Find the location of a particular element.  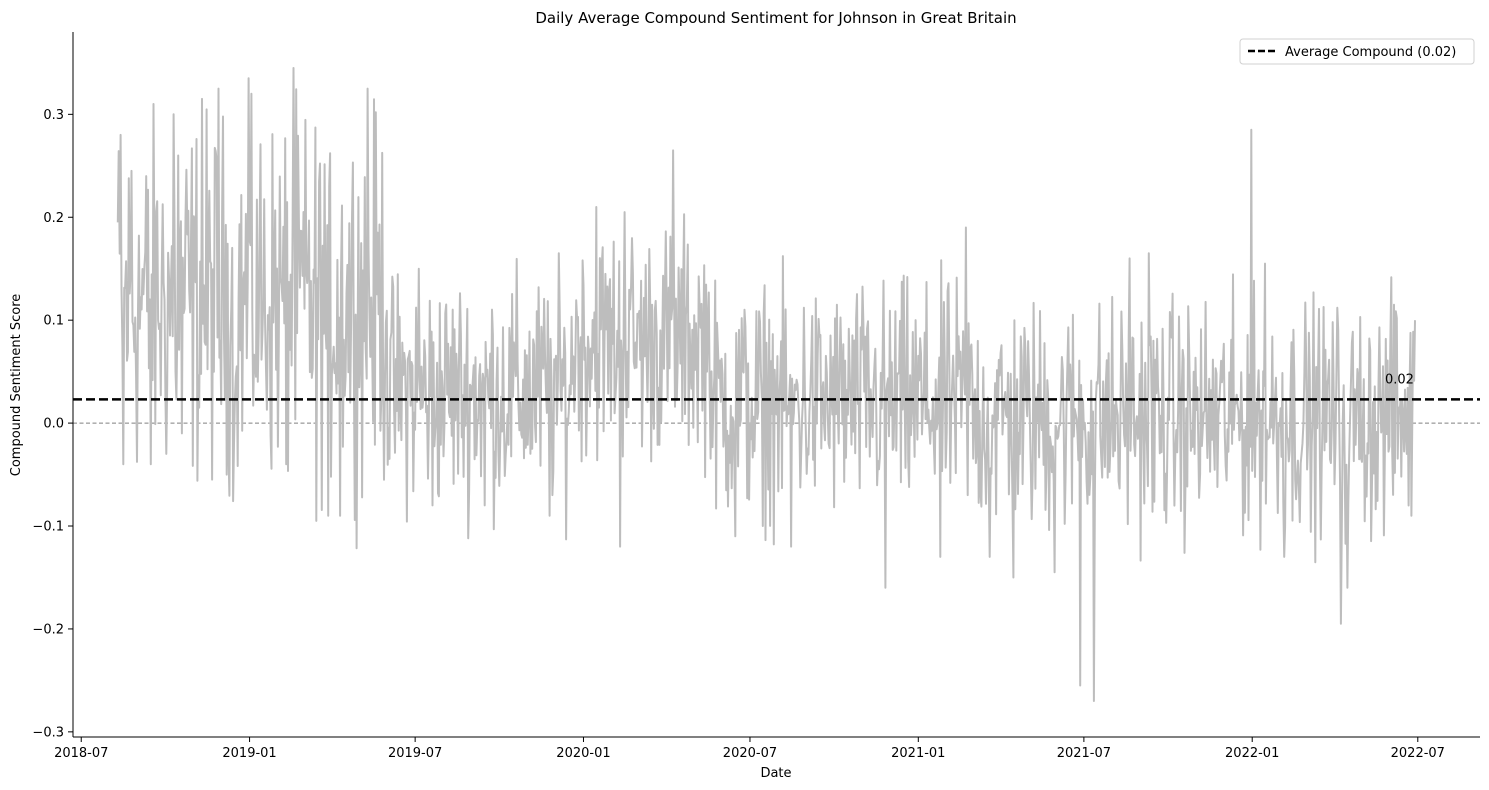

average-annotation: 0.02 is located at coordinates (1399, 379).